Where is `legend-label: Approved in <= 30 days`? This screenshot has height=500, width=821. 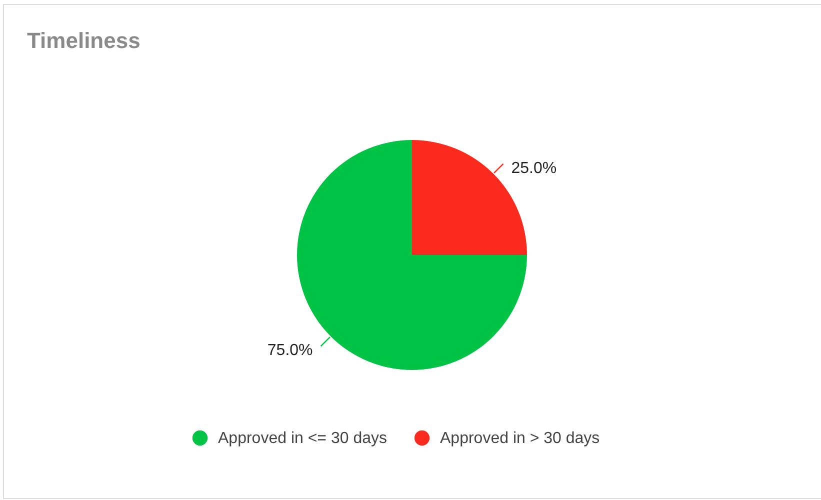 legend-label: Approved in <= 30 days is located at coordinates (303, 438).